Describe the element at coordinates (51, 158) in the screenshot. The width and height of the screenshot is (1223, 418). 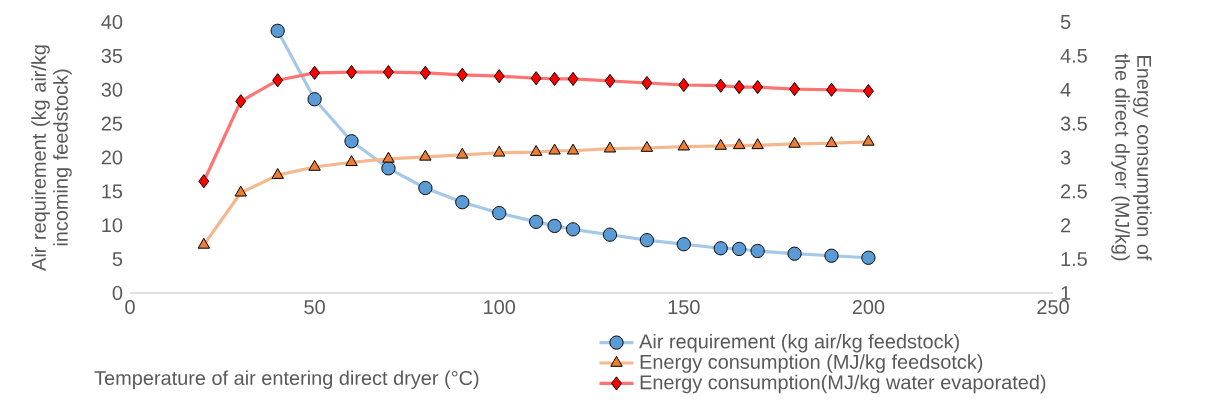
I see `y-axis-title: Air requirement (kg air/kg incoming feedstock)` at that location.